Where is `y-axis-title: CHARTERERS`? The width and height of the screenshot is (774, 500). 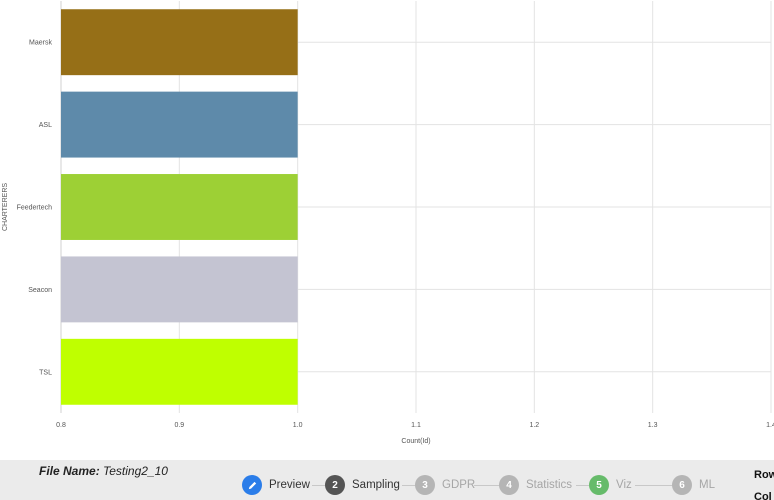 y-axis-title: CHARTERERS is located at coordinates (5, 207).